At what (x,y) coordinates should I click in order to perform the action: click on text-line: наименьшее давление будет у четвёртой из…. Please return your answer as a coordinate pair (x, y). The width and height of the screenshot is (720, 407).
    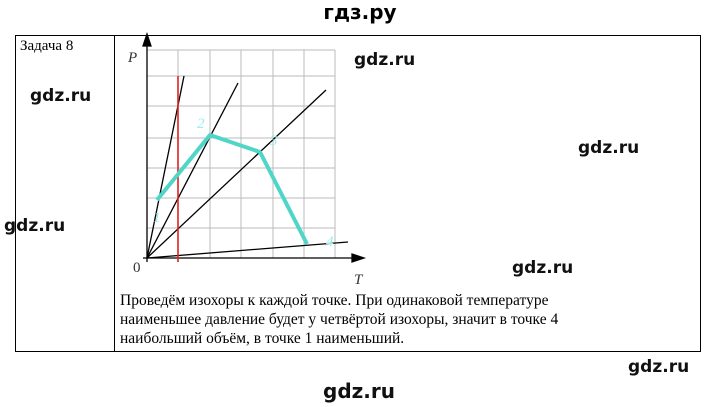
    Looking at the image, I should click on (339, 319).